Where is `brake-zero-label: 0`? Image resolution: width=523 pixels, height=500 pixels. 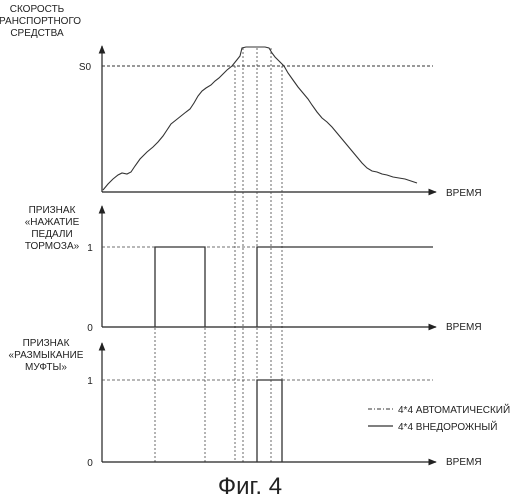
brake-zero-label: 0 is located at coordinates (90, 328).